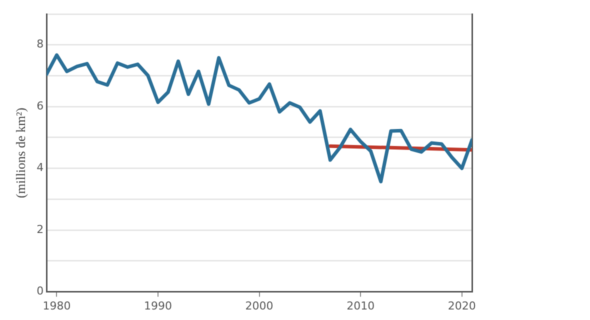 The width and height of the screenshot is (590, 320). What do you see at coordinates (40, 105) in the screenshot?
I see `y-tick-label: 6` at bounding box center [40, 105].